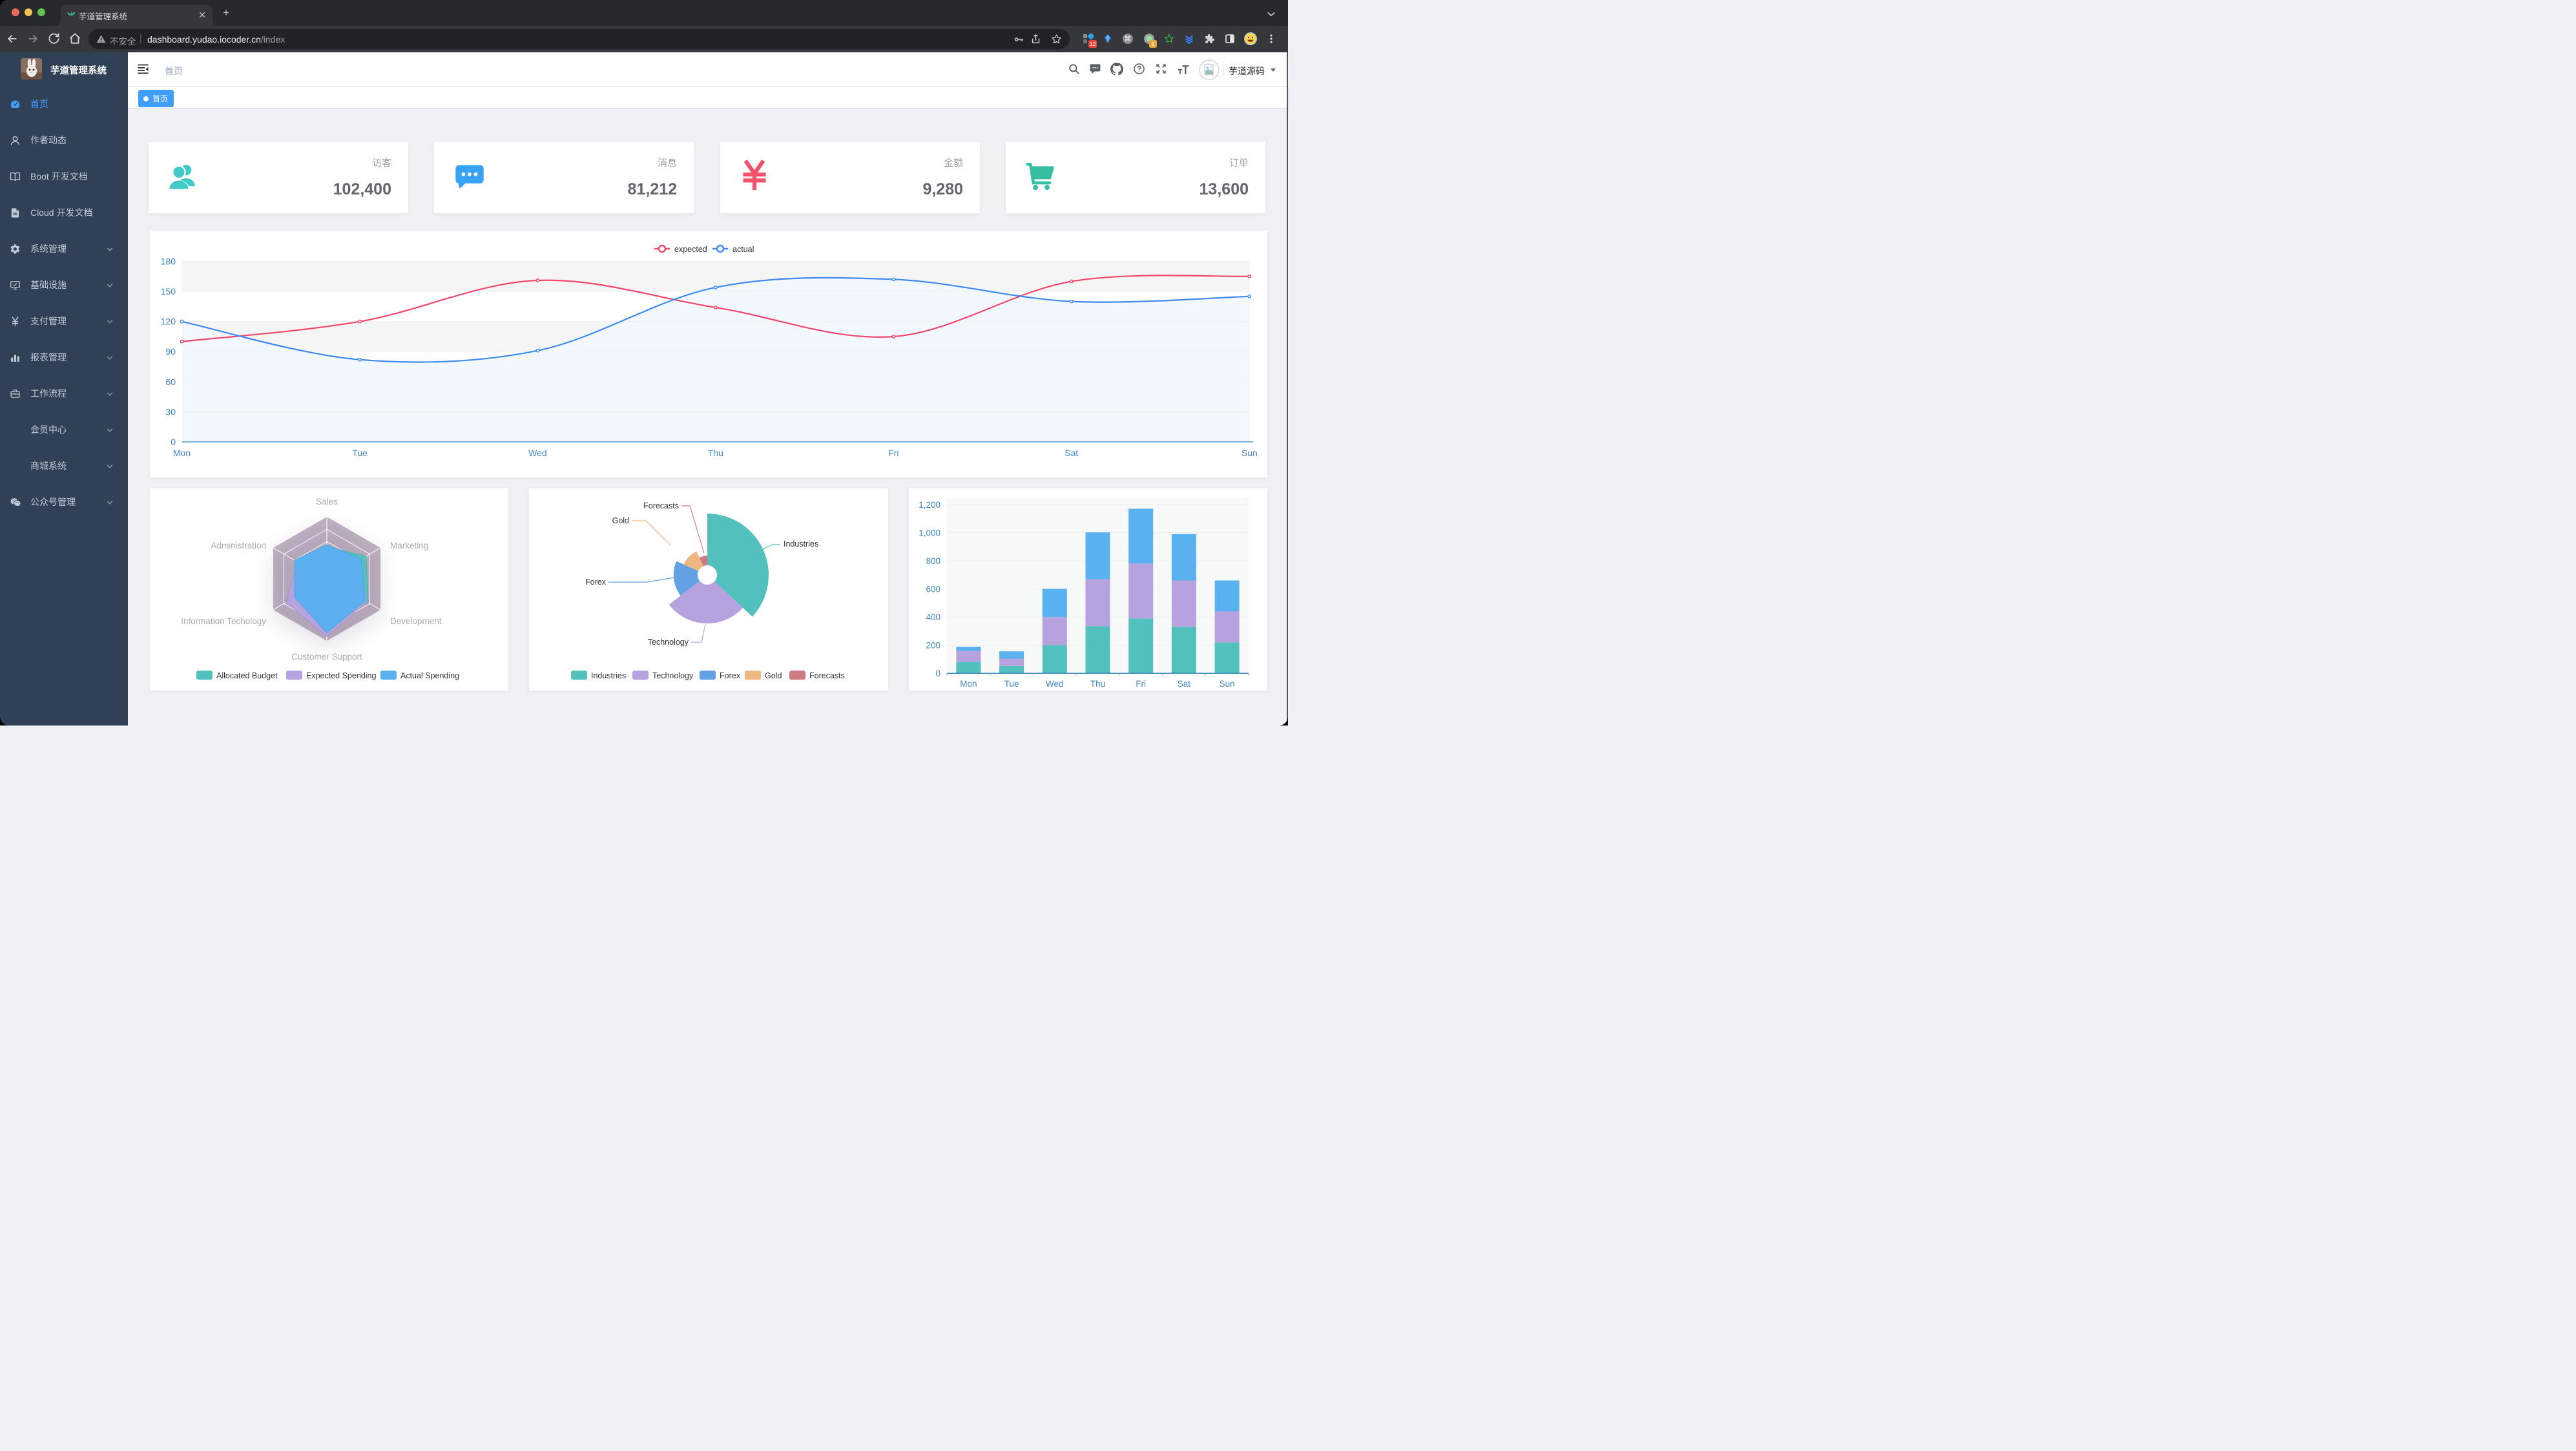 Image resolution: width=2576 pixels, height=1451 pixels. What do you see at coordinates (247, 675) in the screenshot?
I see `svg-text: Allocated Budget` at bounding box center [247, 675].